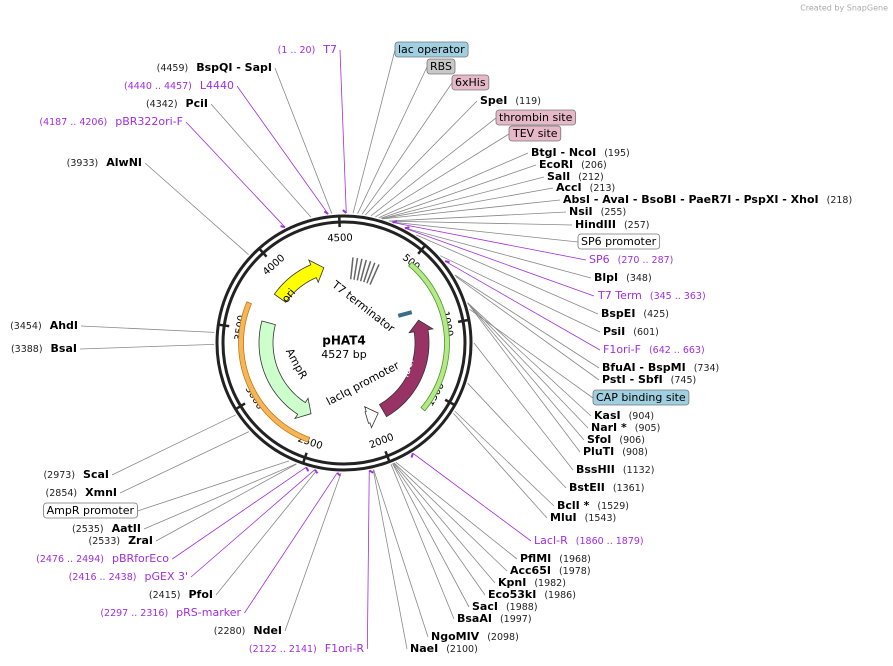  Describe the element at coordinates (306, 648) in the screenshot. I see `site-label: (2122 .. 2141) F1ori-R` at that location.